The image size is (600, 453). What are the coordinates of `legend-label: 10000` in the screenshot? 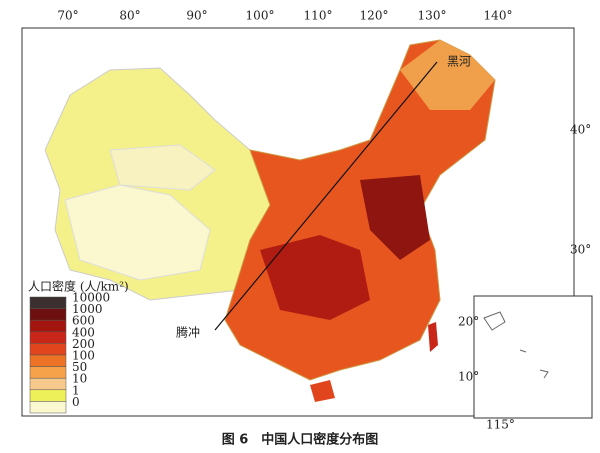 It's located at (91, 298).